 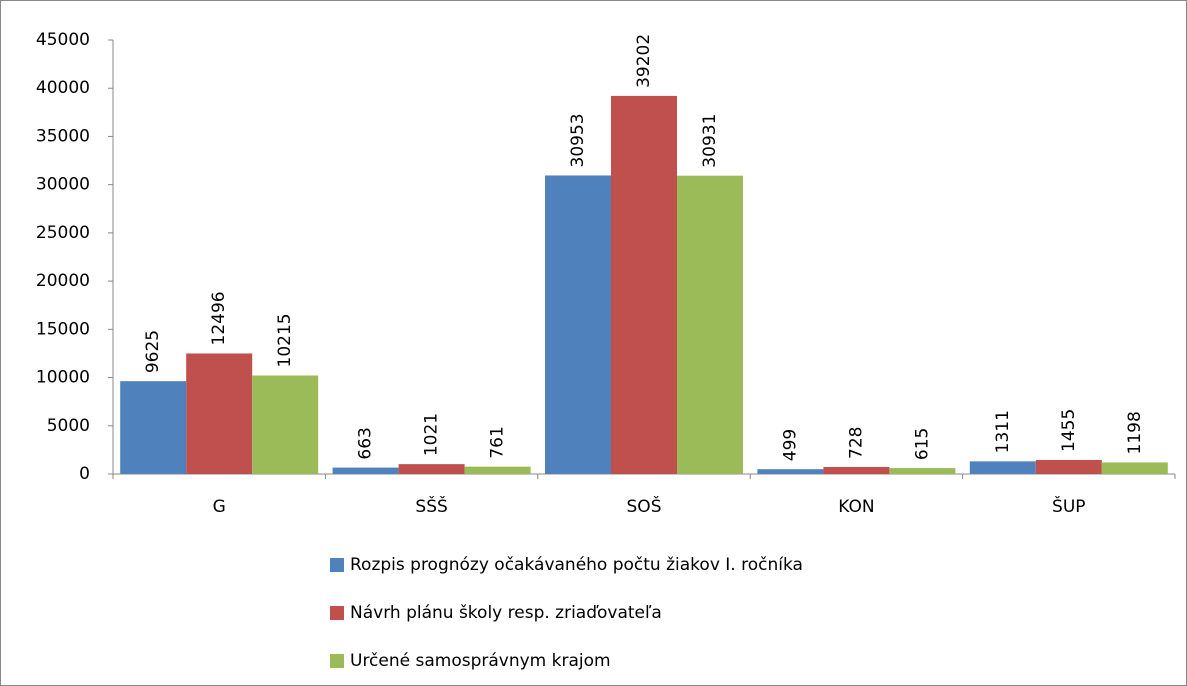 What do you see at coordinates (285, 340) in the screenshot?
I see `data-label: 10215` at bounding box center [285, 340].